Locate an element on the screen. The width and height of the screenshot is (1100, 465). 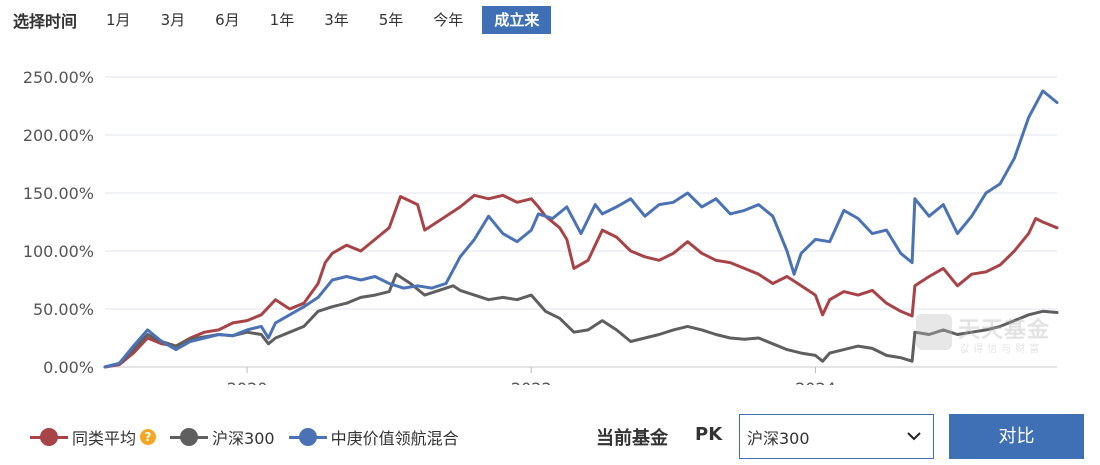
x-tick-label: 2020 is located at coordinates (247, 382).